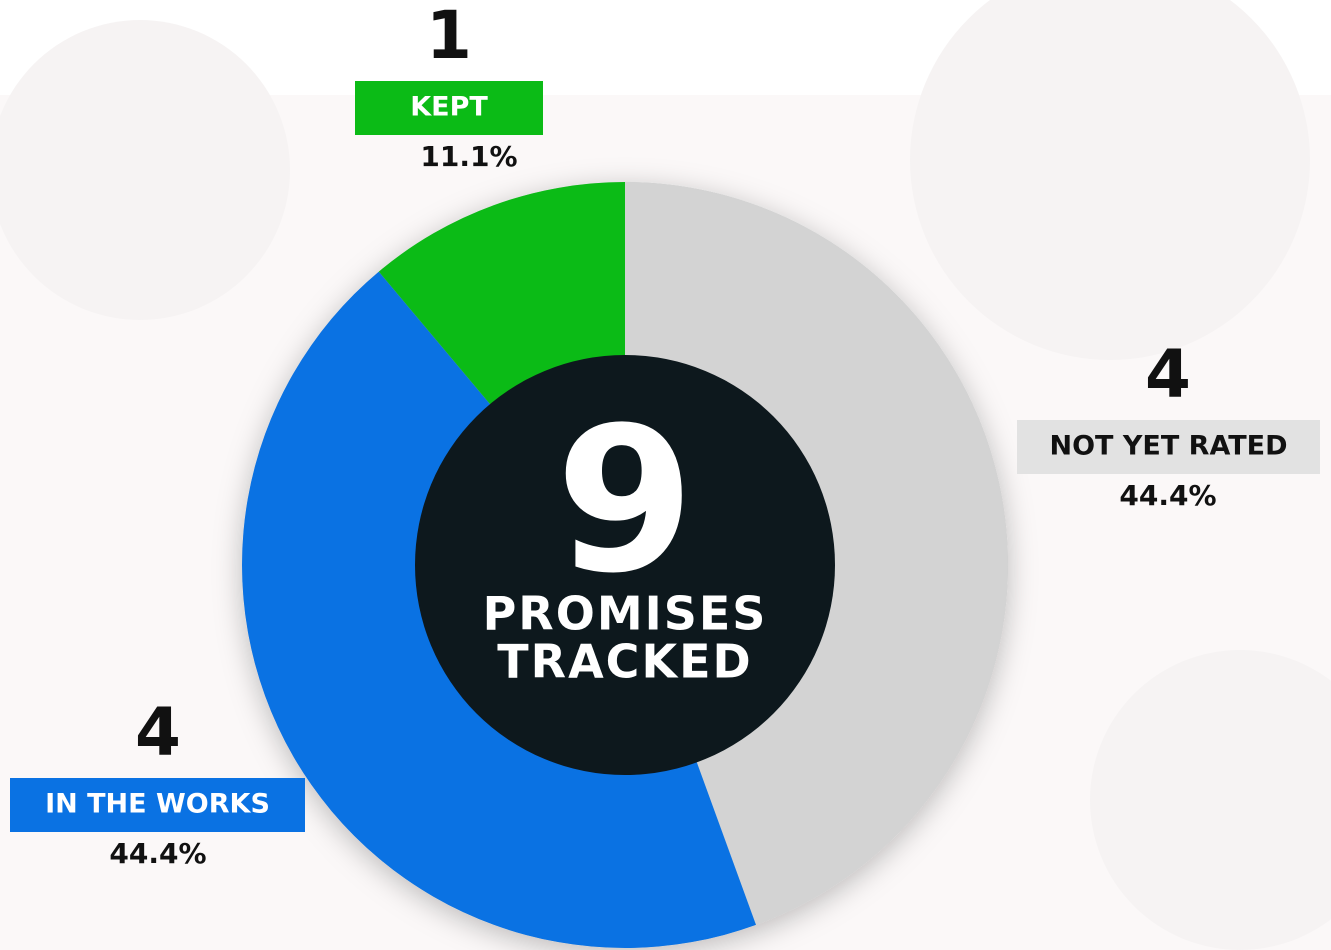 Image resolution: width=1331 pixels, height=950 pixels. I want to click on center-disc, so click(625, 565).